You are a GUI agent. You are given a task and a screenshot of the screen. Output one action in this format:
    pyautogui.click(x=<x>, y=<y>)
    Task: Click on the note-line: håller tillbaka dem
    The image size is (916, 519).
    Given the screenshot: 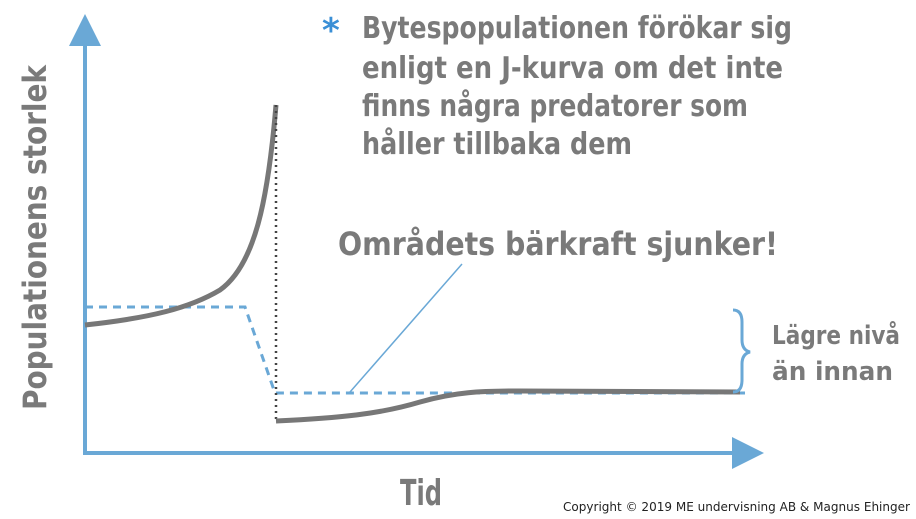 What is the action you would take?
    pyautogui.click(x=497, y=144)
    